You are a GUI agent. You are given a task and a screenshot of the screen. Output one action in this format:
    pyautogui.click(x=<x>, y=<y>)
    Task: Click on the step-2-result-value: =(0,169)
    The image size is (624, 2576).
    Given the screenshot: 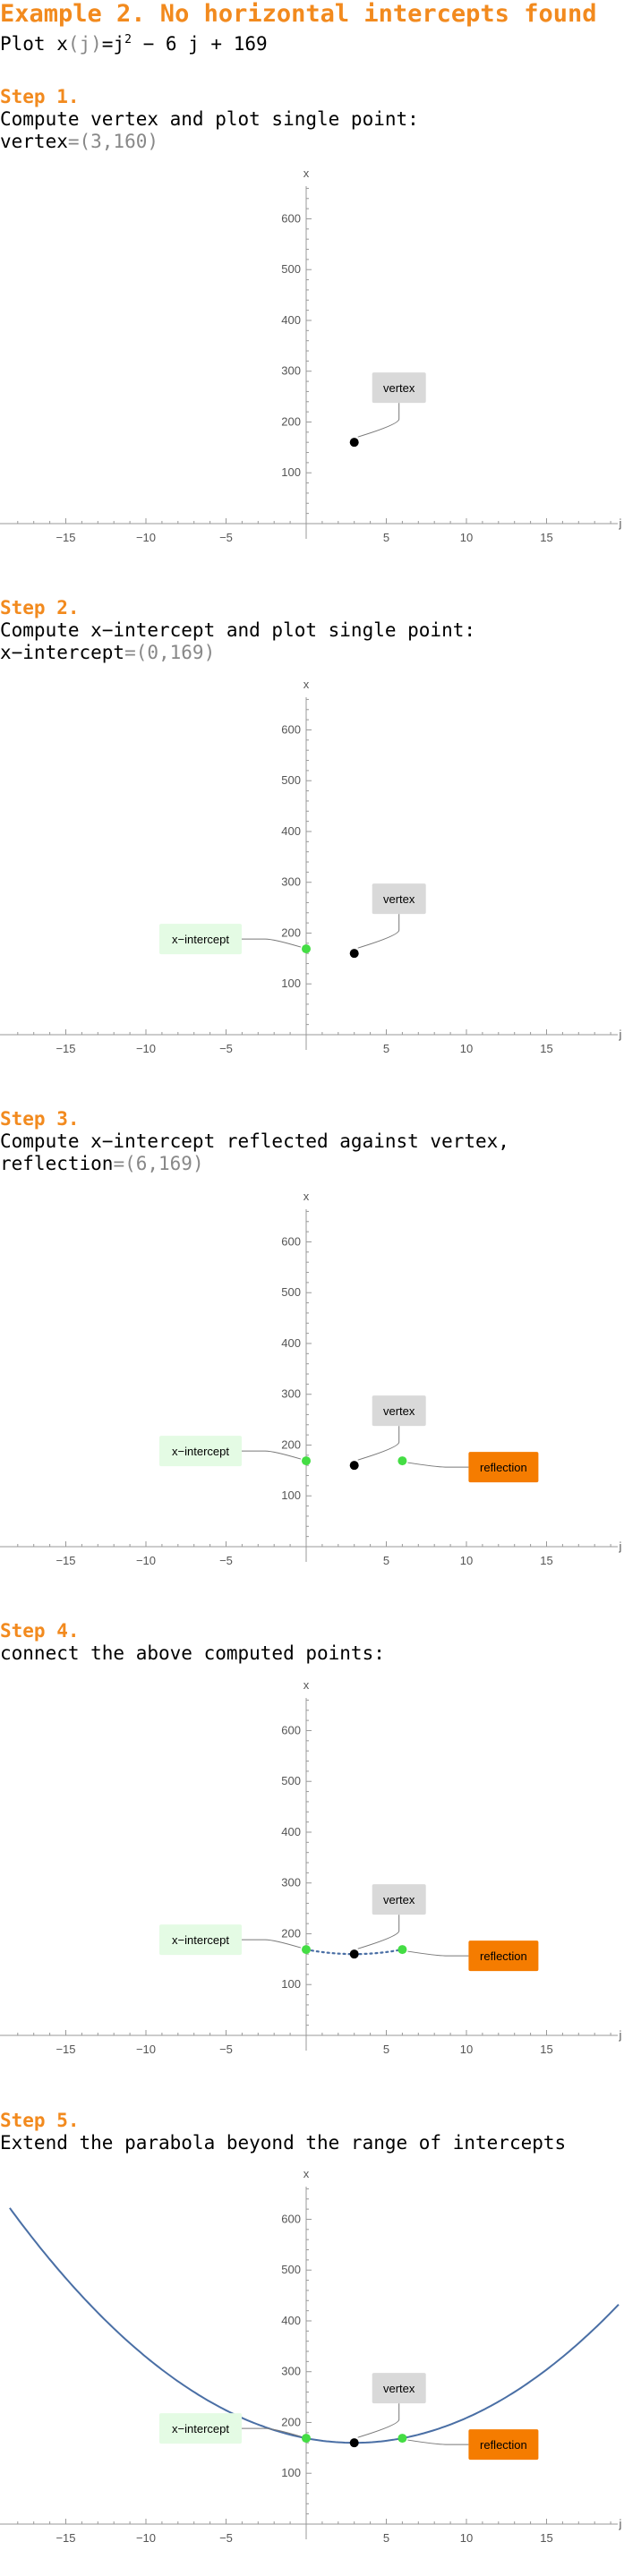 What is the action you would take?
    pyautogui.click(x=170, y=652)
    